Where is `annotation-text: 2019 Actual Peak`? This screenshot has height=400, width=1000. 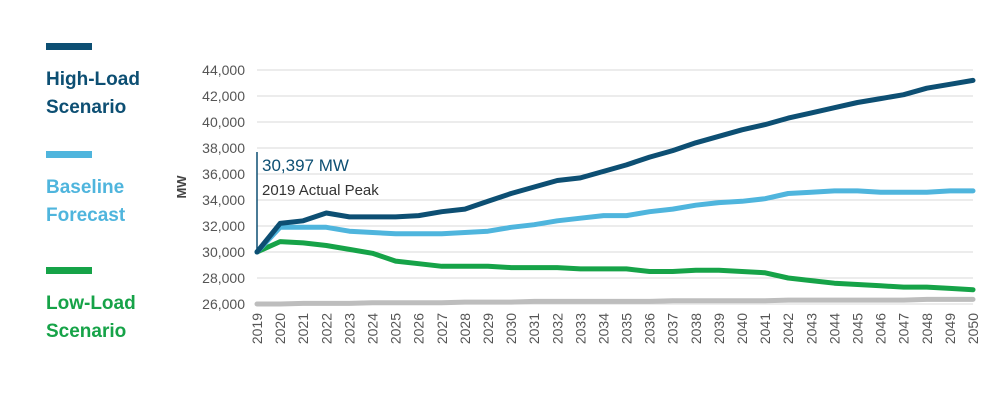
annotation-text: 2019 Actual Peak is located at coordinates (320, 190).